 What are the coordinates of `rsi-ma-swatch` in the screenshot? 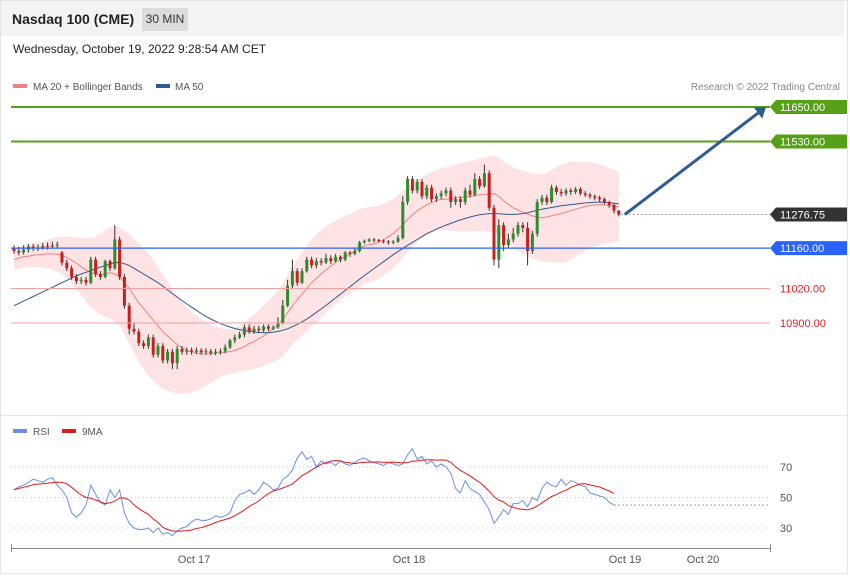 It's located at (69, 431).